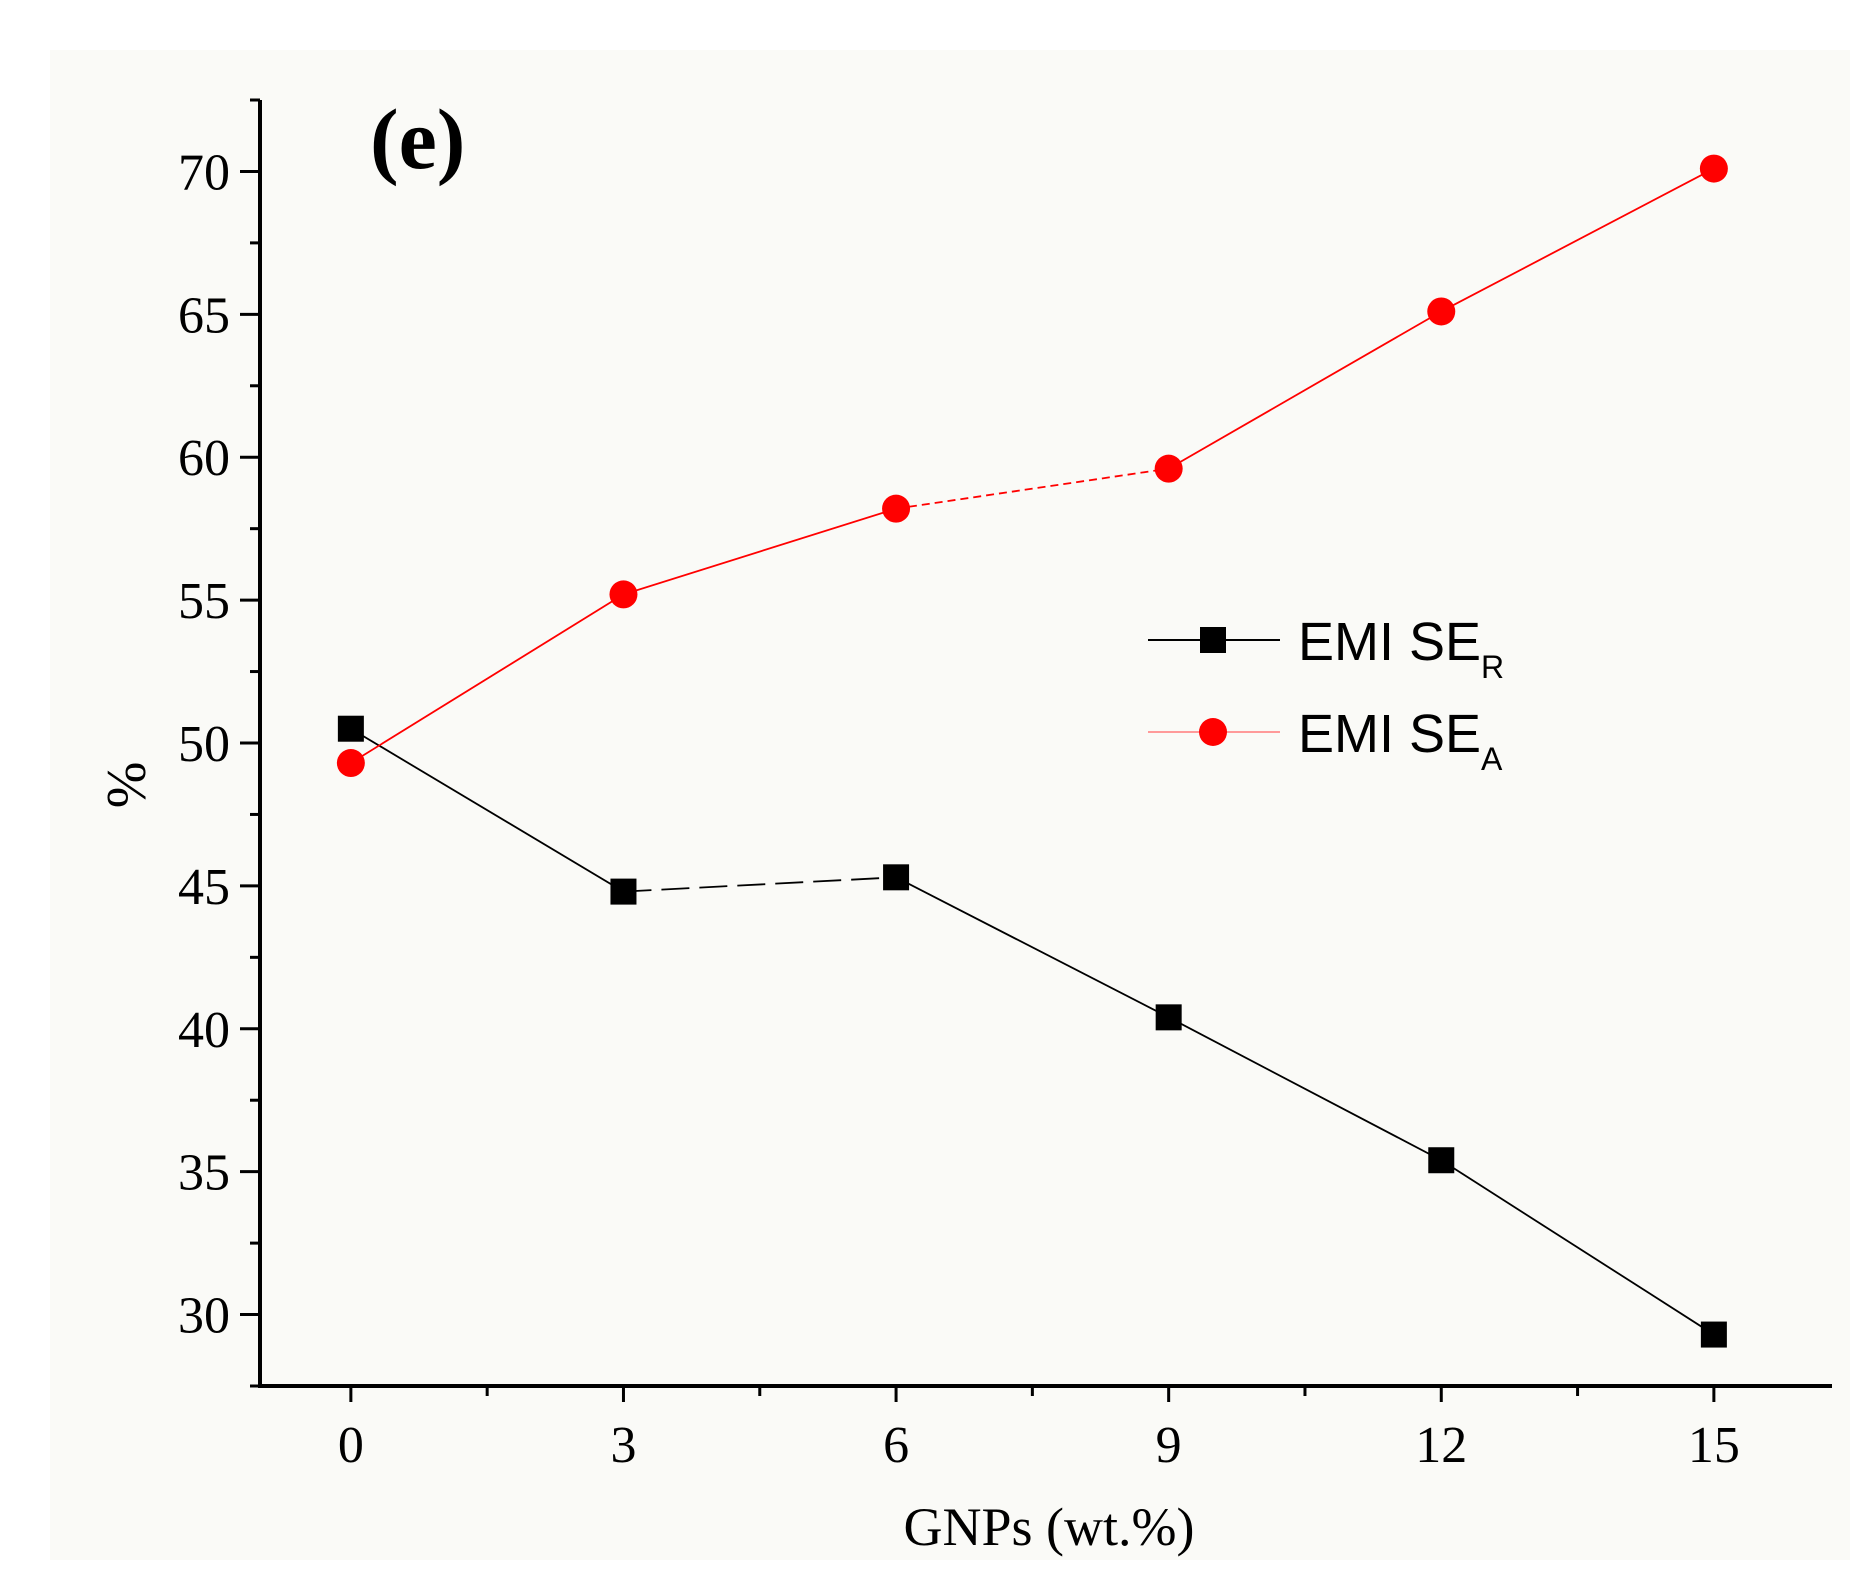  I want to click on y-tick-label: 50, so click(204, 744).